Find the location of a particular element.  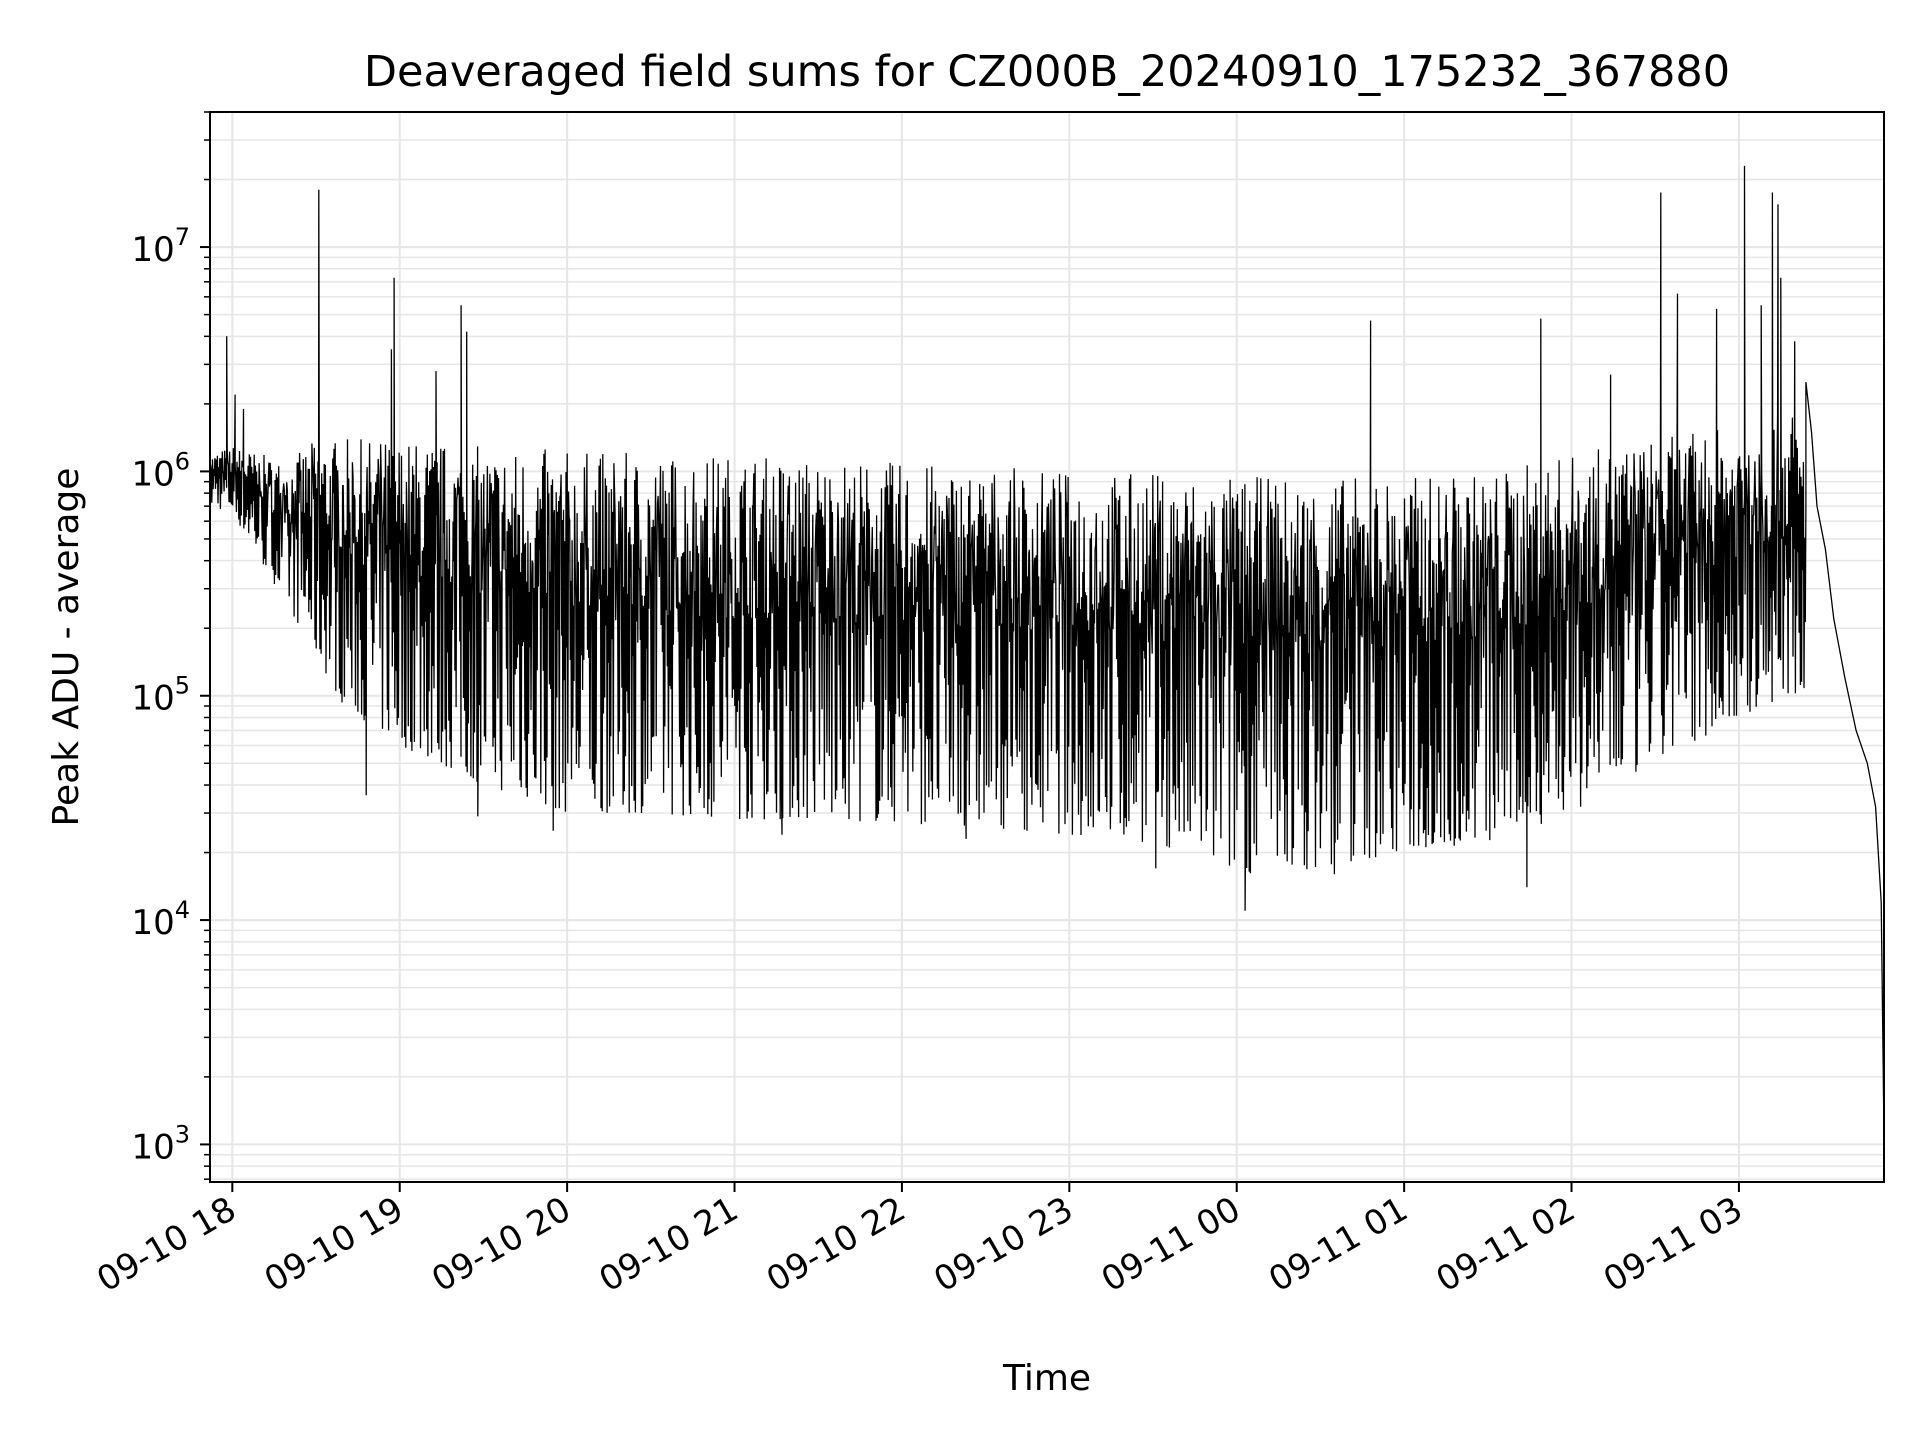

y-axis-label: Peak ADU - average is located at coordinates (66, 647).